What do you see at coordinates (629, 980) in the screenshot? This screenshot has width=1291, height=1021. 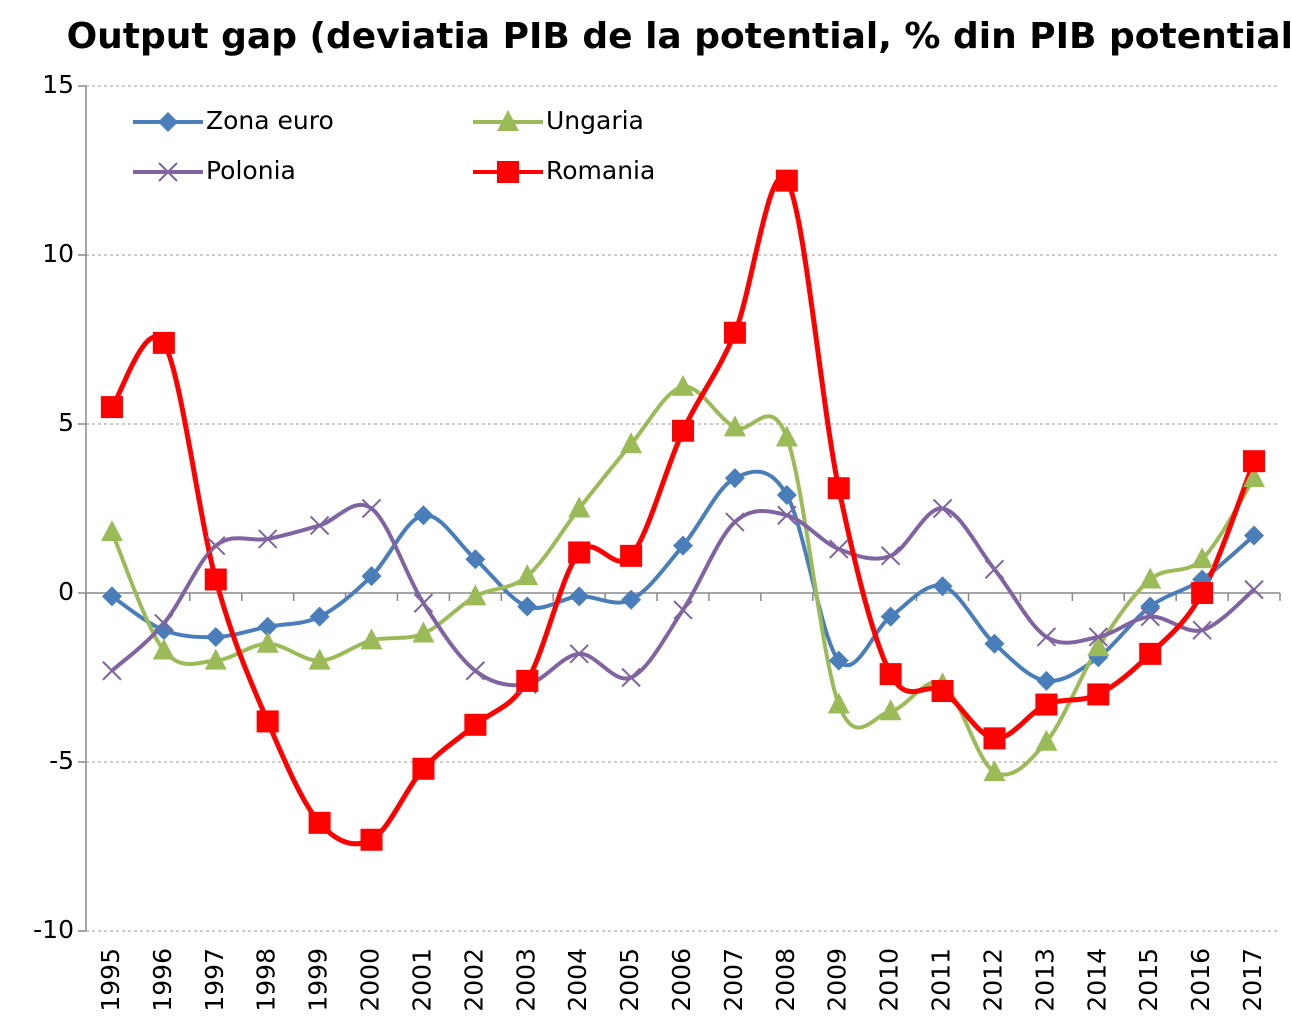 I see `x-tick-label: 2005` at bounding box center [629, 980].